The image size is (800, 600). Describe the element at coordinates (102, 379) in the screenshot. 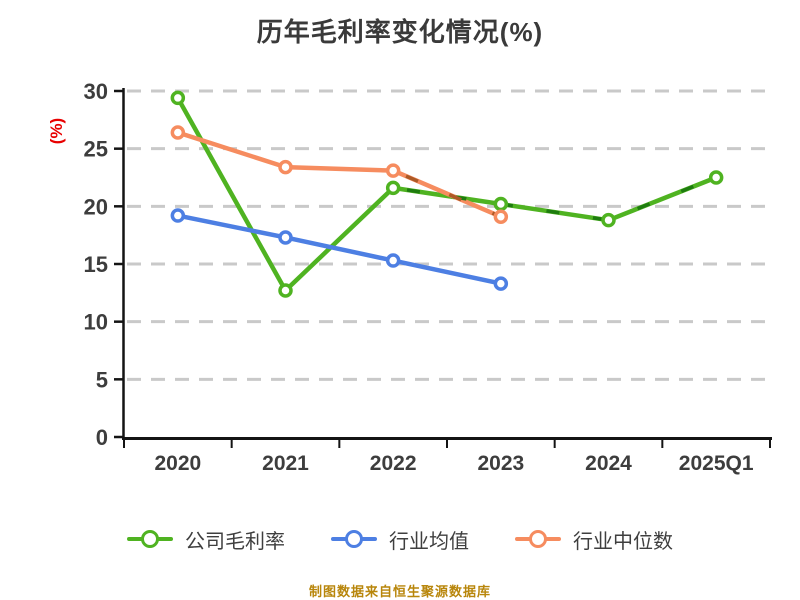

I see `y-tick-label: 5` at that location.